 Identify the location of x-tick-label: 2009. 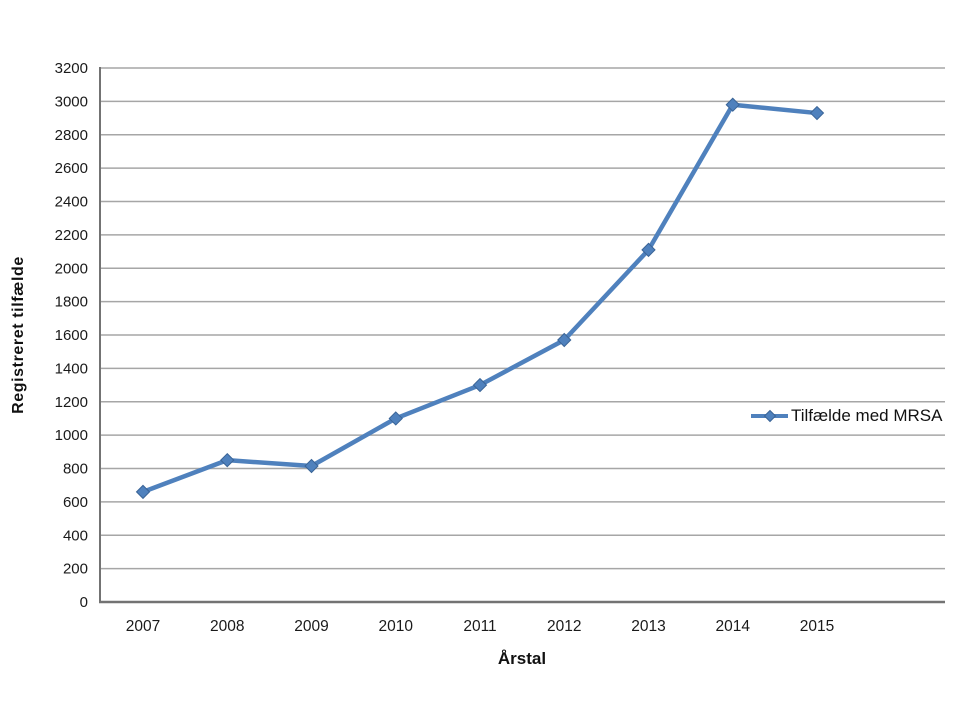
(311, 626).